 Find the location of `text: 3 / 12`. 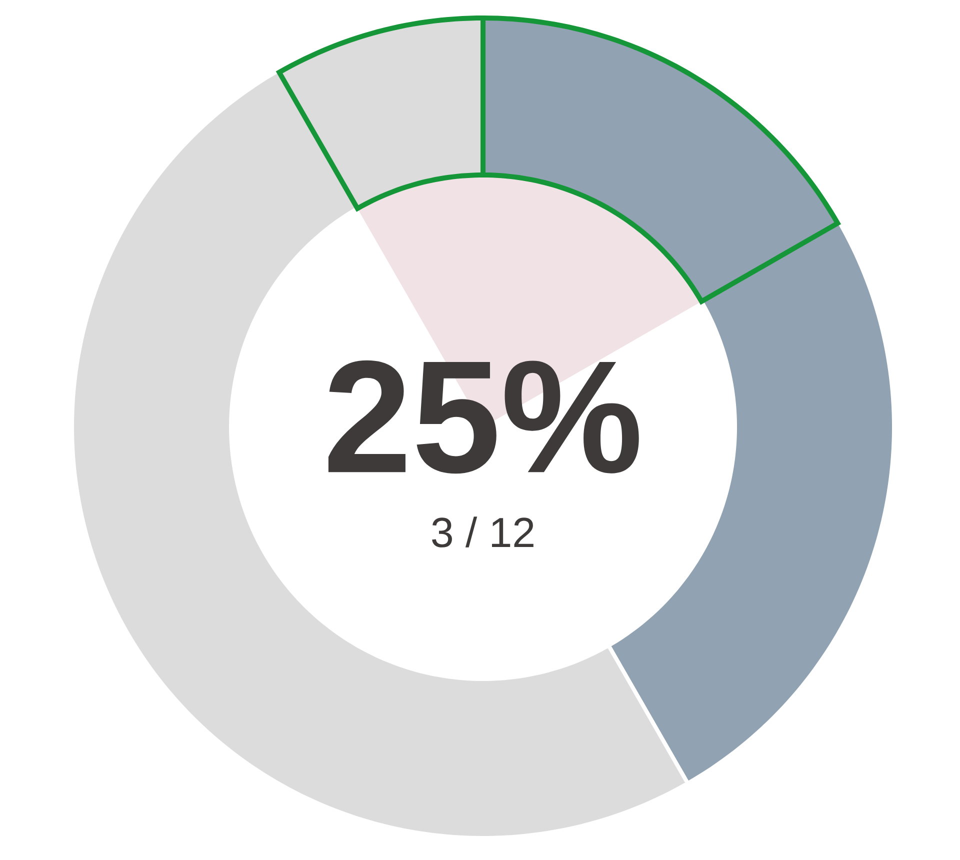

text: 3 / 12 is located at coordinates (483, 532).